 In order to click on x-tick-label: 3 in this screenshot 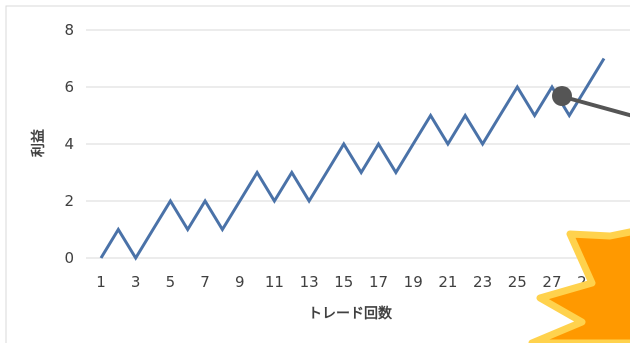, I will do `click(136, 282)`.